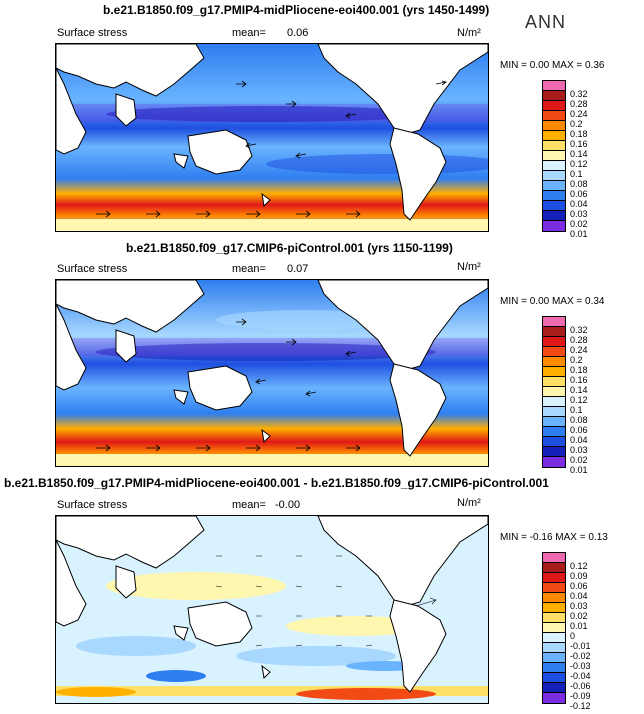  I want to click on panel3-mean-value: -0.00, so click(288, 505).